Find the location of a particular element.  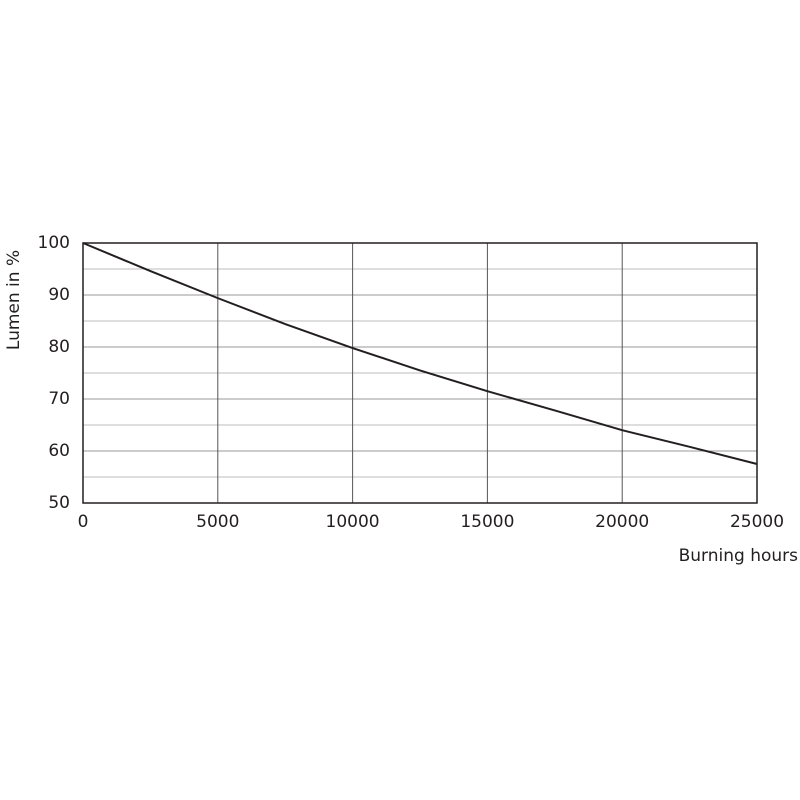

x-tick-label: 25000 is located at coordinates (757, 522).